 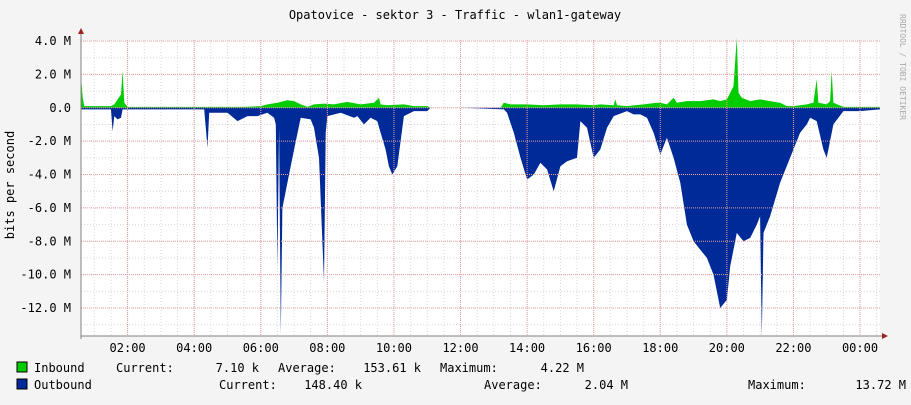 What do you see at coordinates (460, 348) in the screenshot?
I see `x-tick-label: 12:00` at bounding box center [460, 348].